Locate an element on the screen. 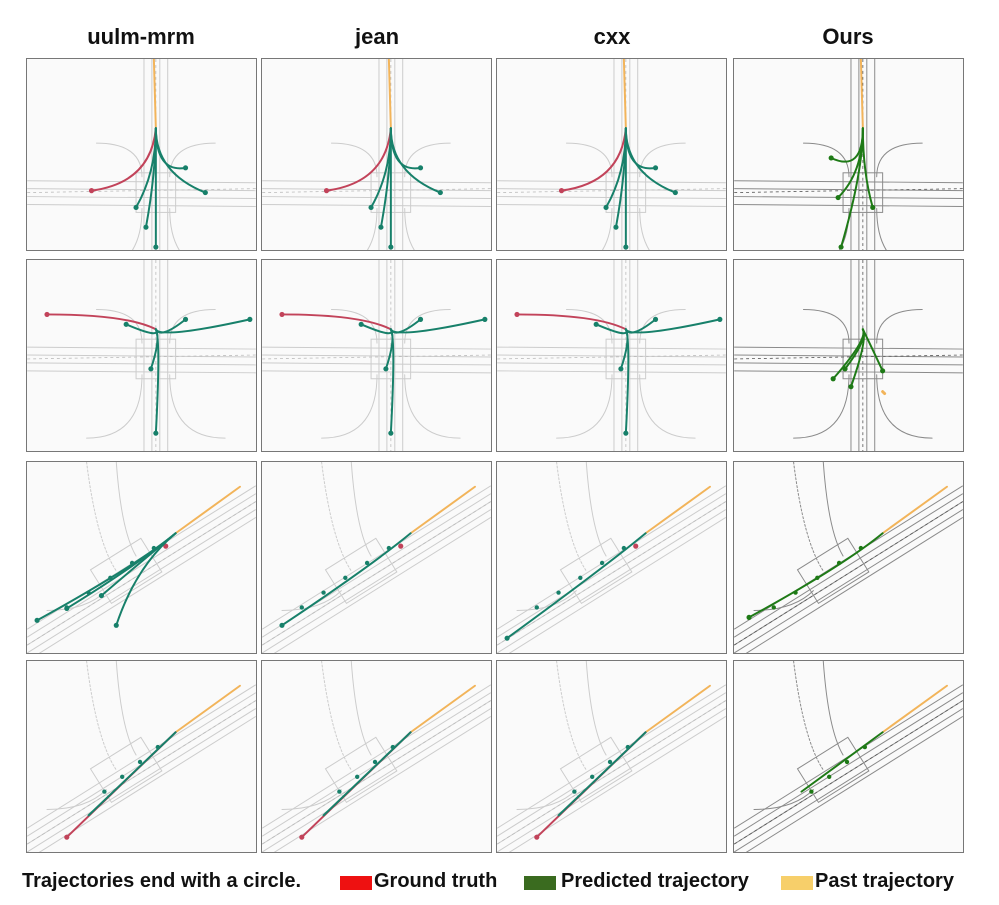 The height and width of the screenshot is (905, 999). panel-row3-jean is located at coordinates (376, 557).